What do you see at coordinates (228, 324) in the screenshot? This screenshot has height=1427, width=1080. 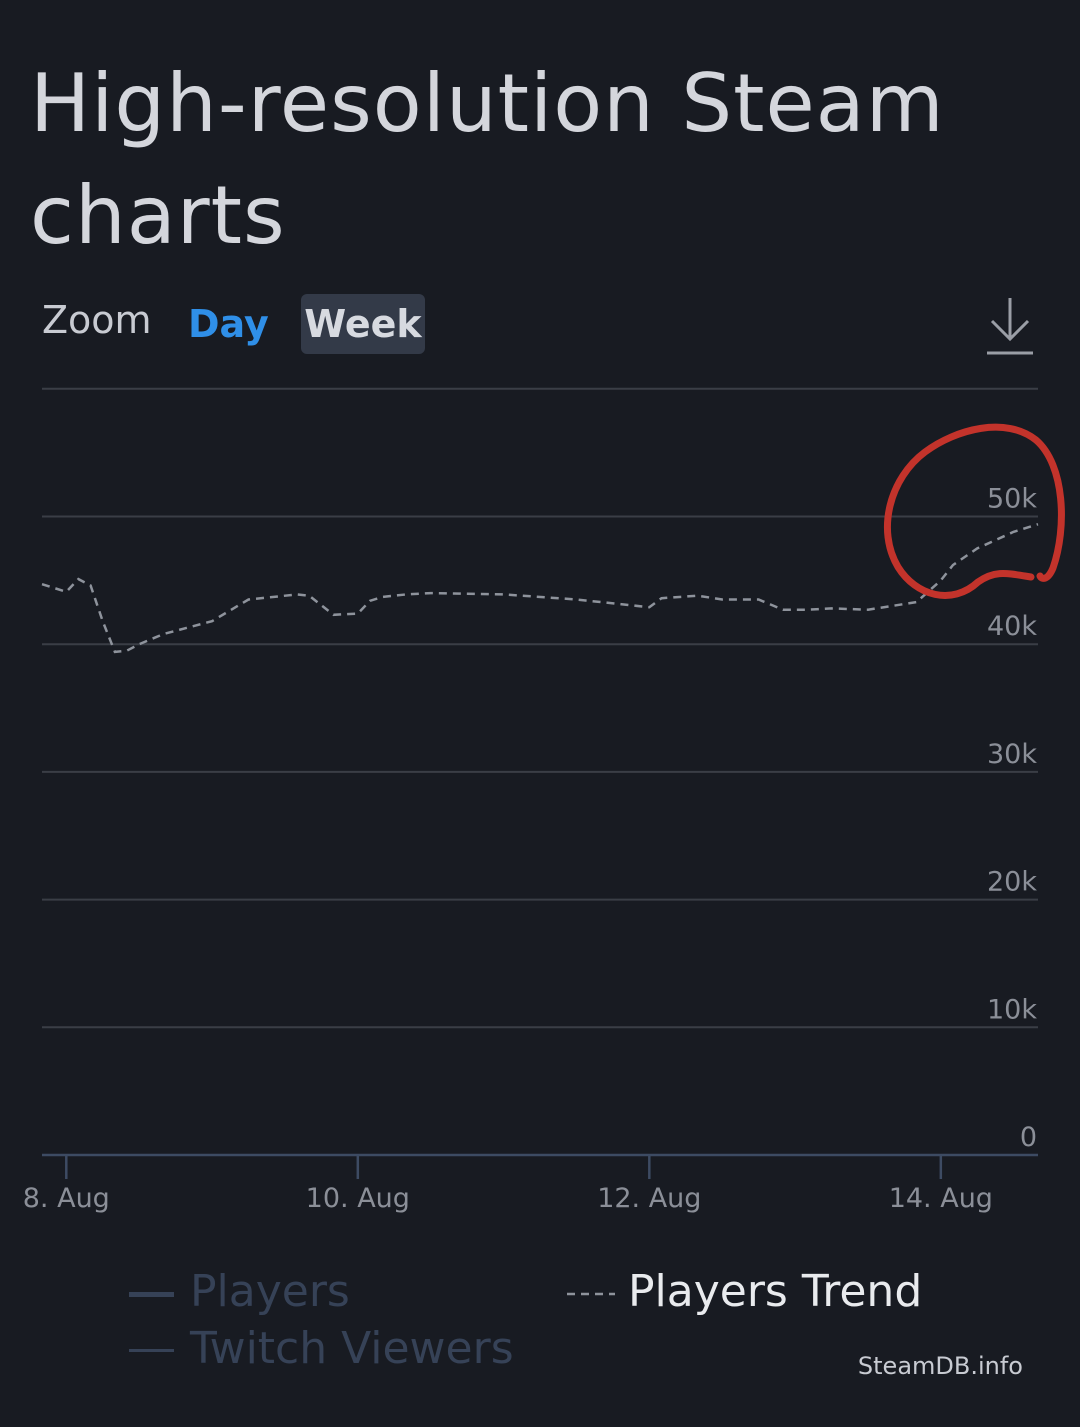 I see `zoom-day-button: Day` at bounding box center [228, 324].